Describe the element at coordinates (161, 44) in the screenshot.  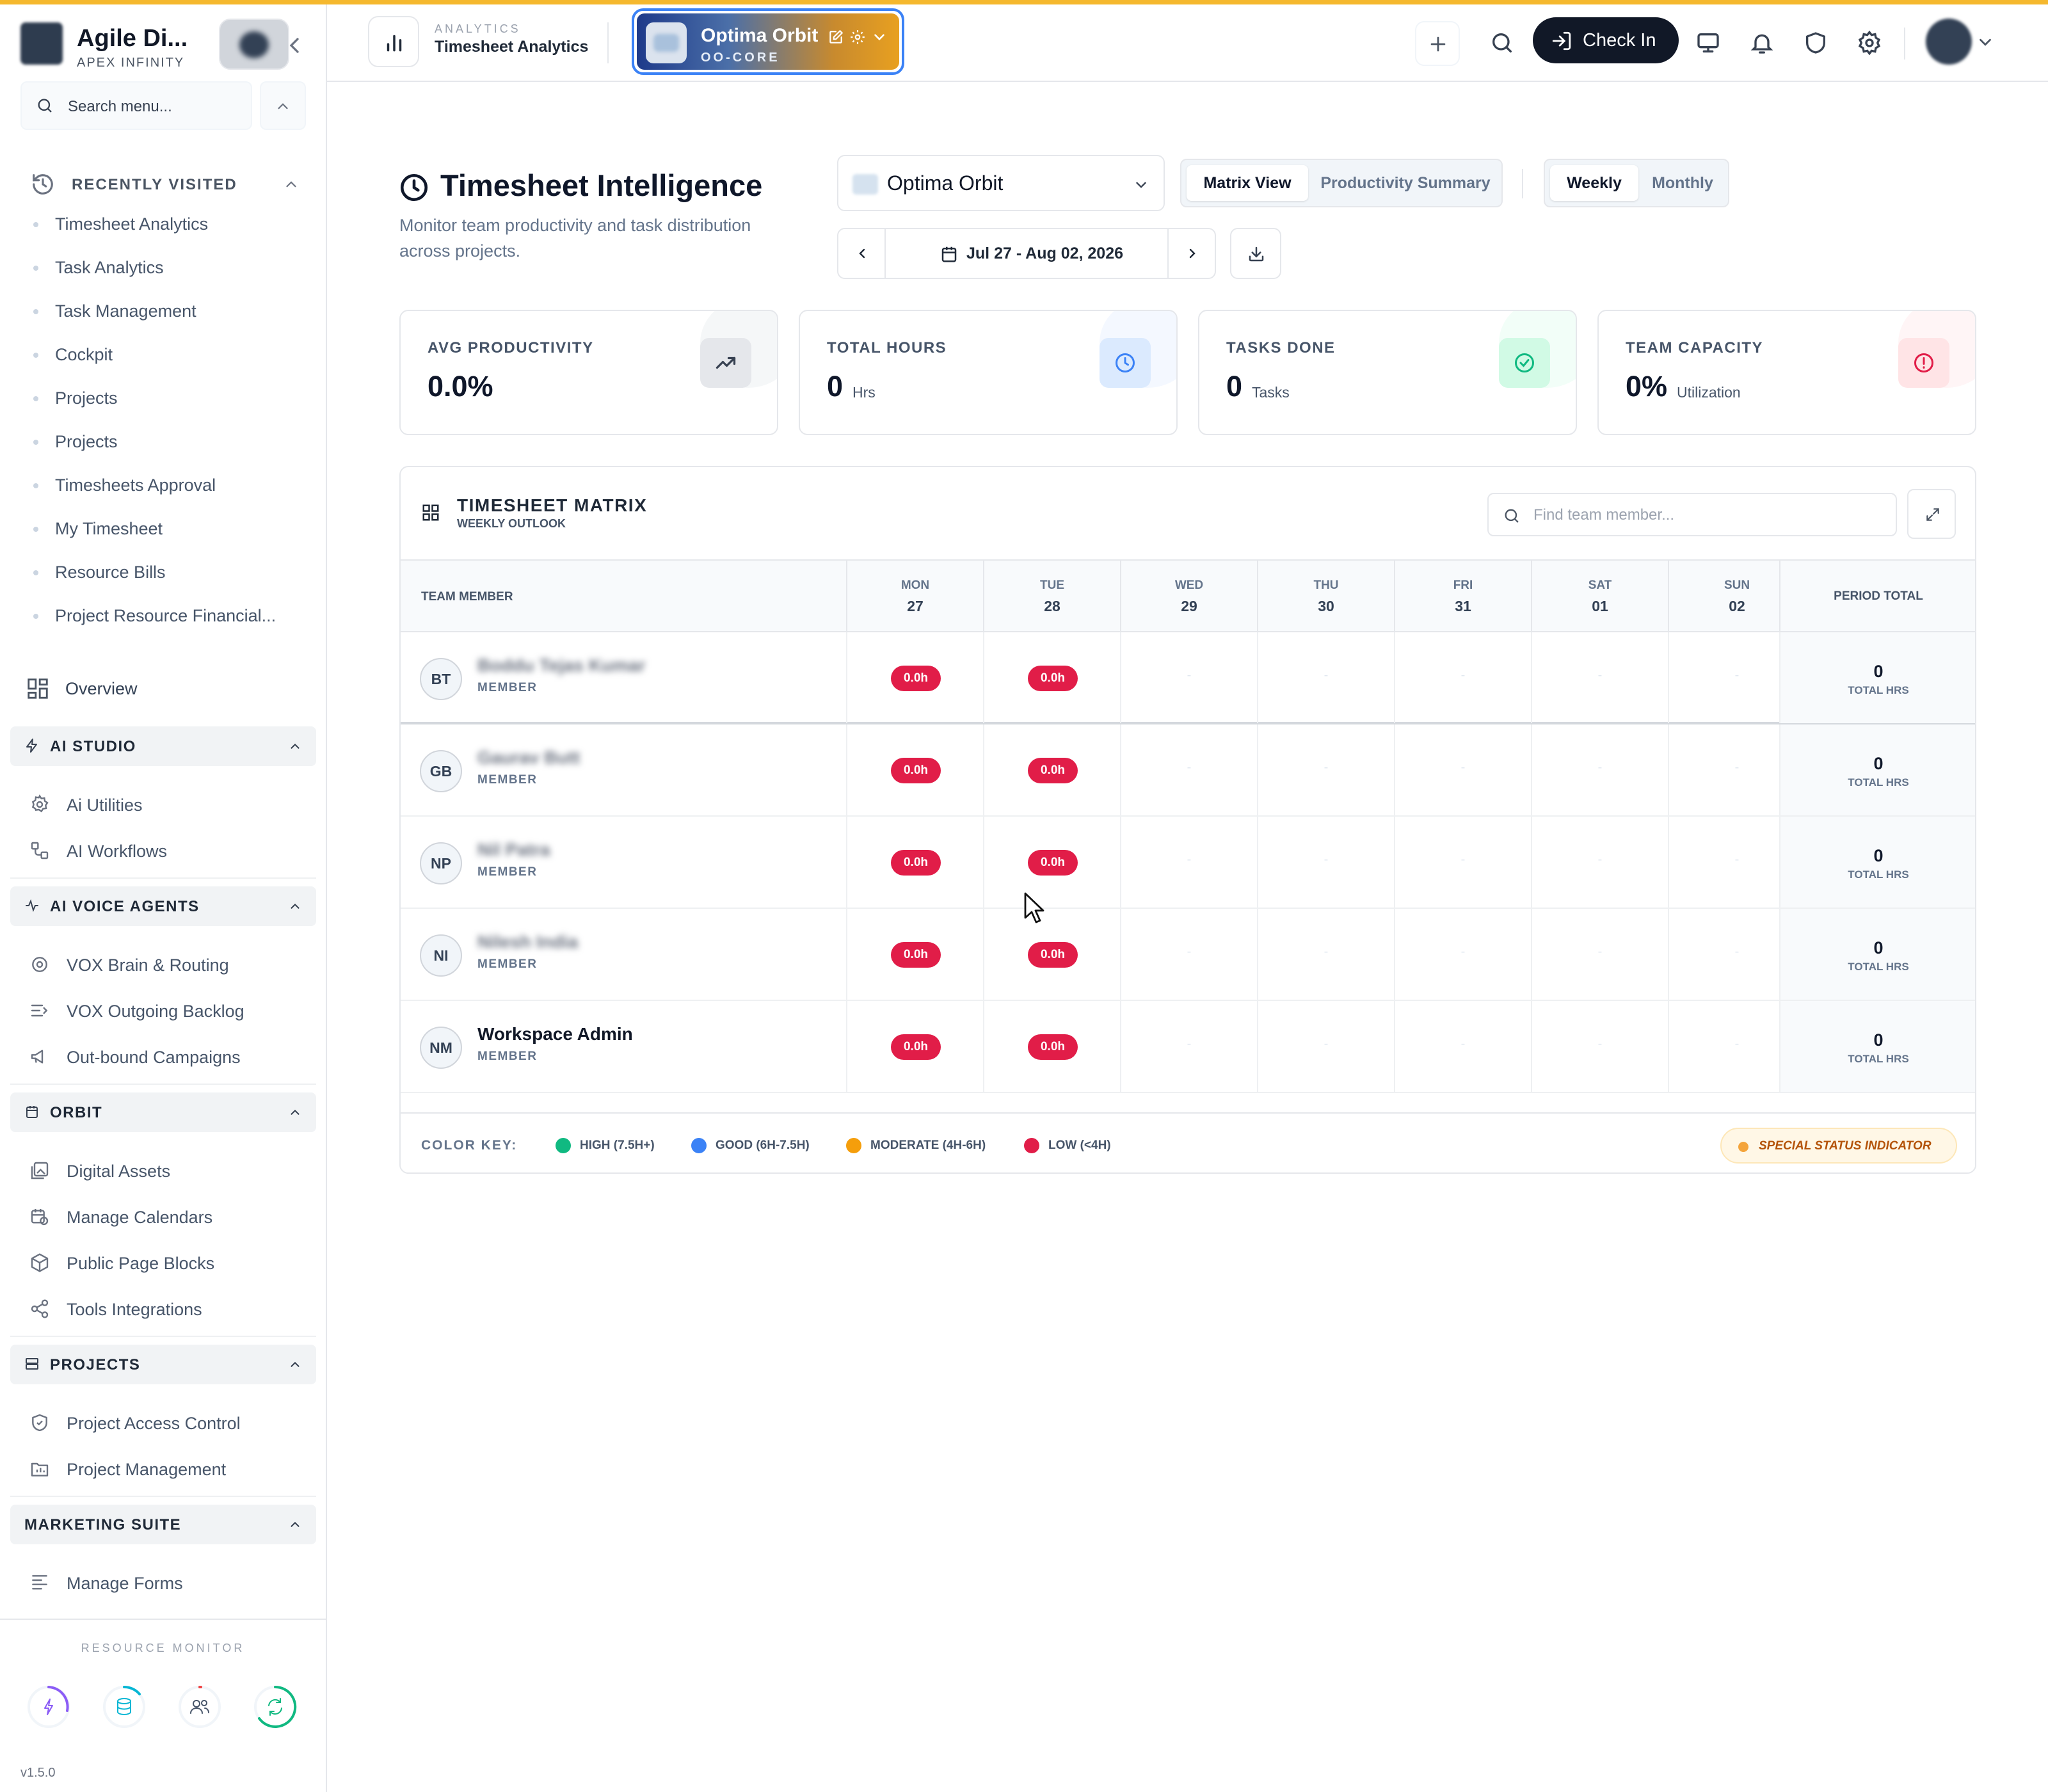
I see `brand: Agile Di... APEX INFINITY` at that location.